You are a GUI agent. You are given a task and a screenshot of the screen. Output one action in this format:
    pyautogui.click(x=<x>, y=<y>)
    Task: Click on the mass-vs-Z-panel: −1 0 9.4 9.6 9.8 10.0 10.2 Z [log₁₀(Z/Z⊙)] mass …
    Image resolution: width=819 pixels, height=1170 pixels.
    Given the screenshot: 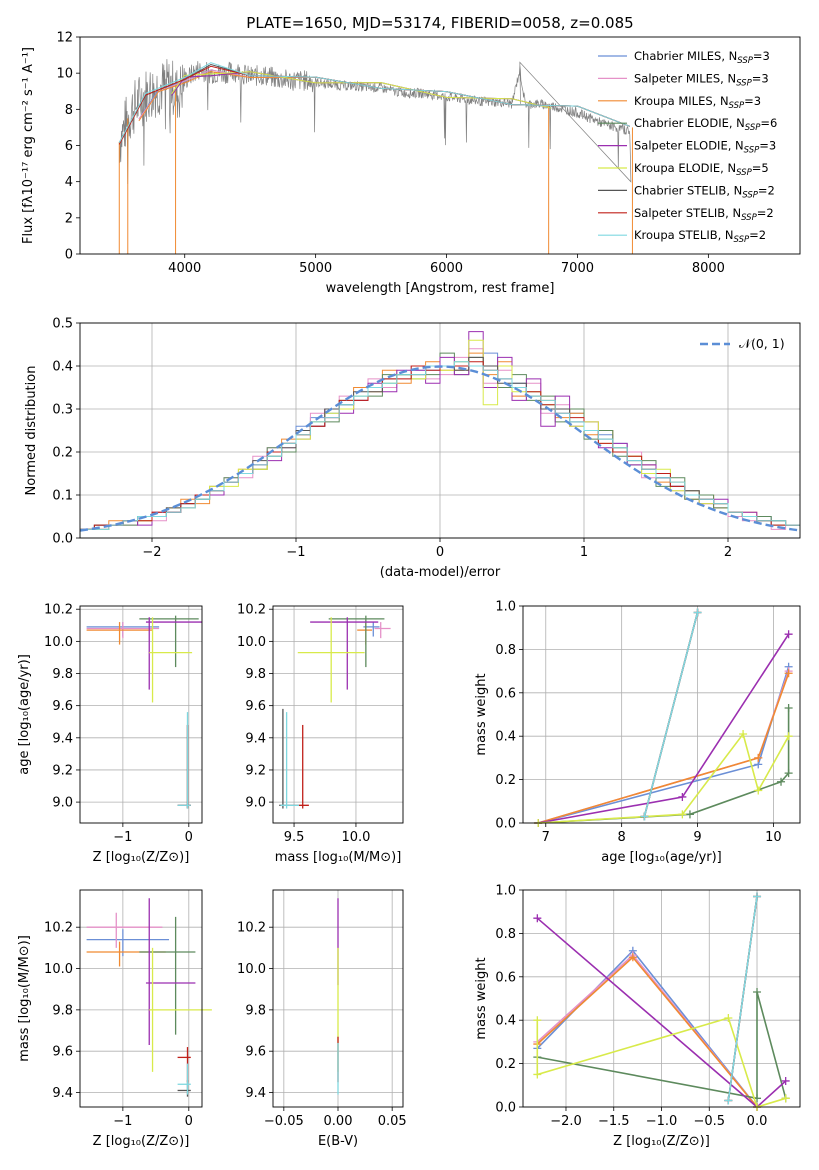 What is the action you would take?
    pyautogui.click(x=114, y=1019)
    